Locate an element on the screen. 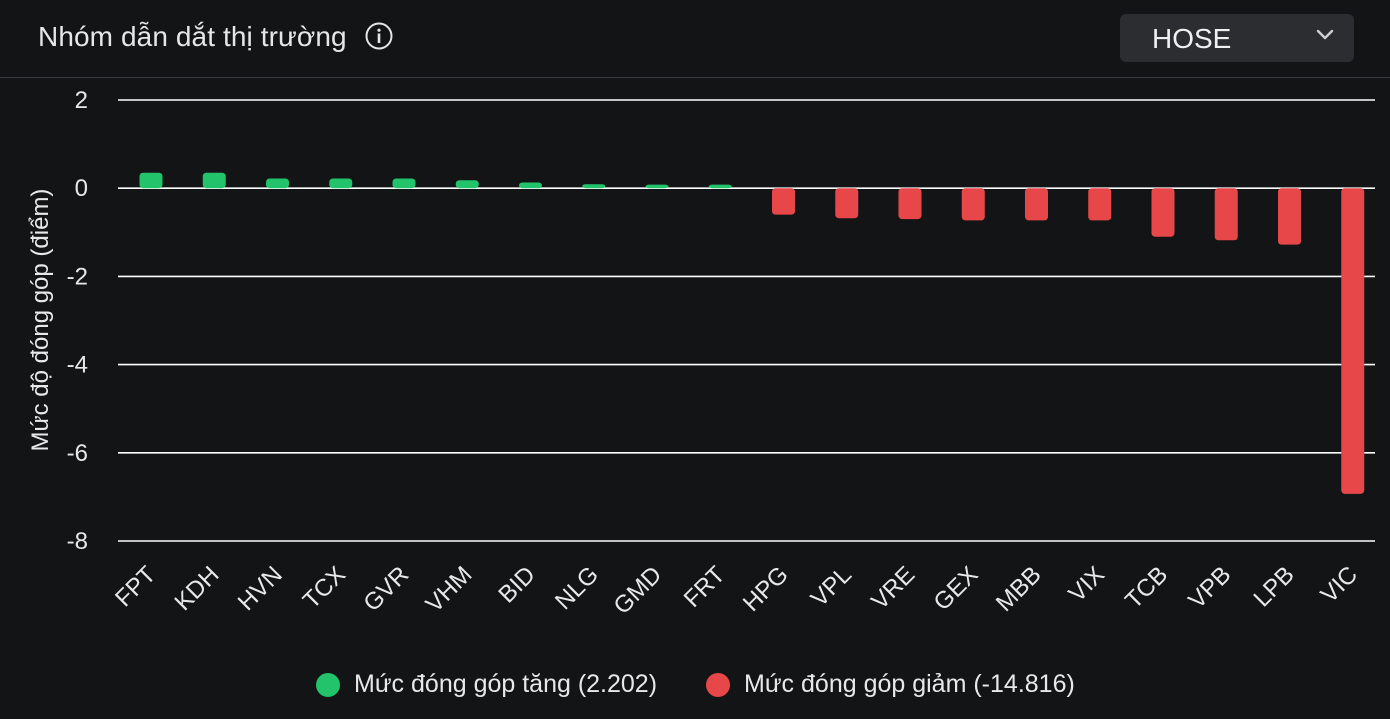 The height and width of the screenshot is (719, 1390). x-tick-label: LPB is located at coordinates (1274, 586).